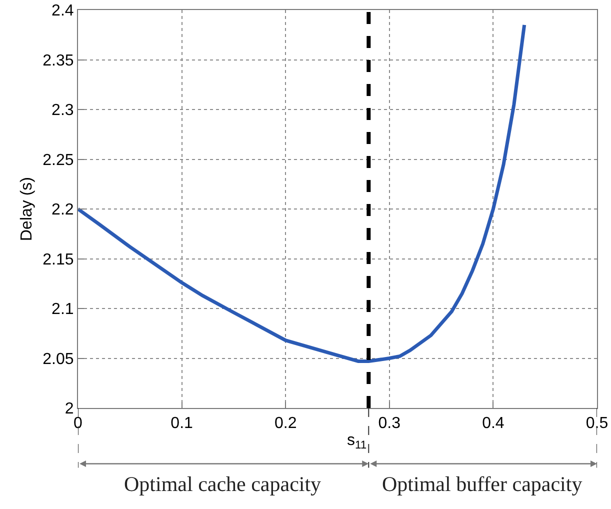 The width and height of the screenshot is (611, 509). Describe the element at coordinates (597, 423) in the screenshot. I see `x-tick-label: 0.5` at that location.